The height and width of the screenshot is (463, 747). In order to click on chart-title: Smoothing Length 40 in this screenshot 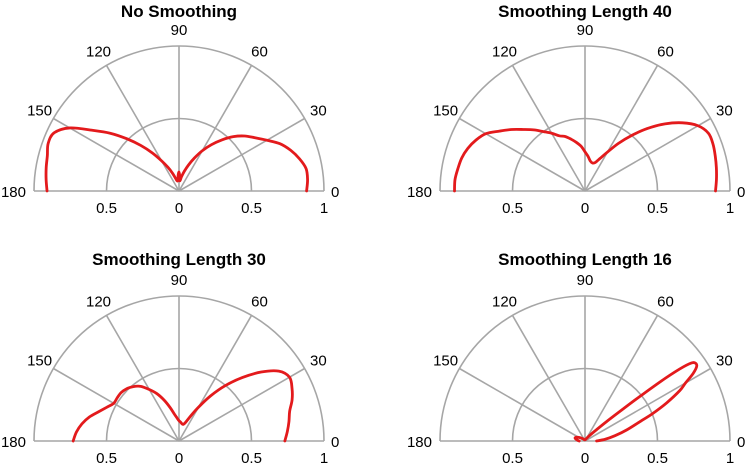, I will do `click(585, 11)`.